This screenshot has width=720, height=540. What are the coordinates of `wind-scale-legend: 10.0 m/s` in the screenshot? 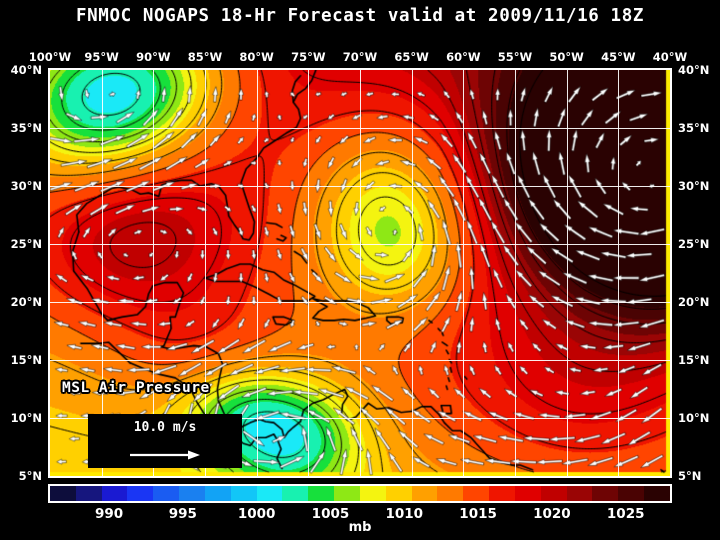 It's located at (165, 441).